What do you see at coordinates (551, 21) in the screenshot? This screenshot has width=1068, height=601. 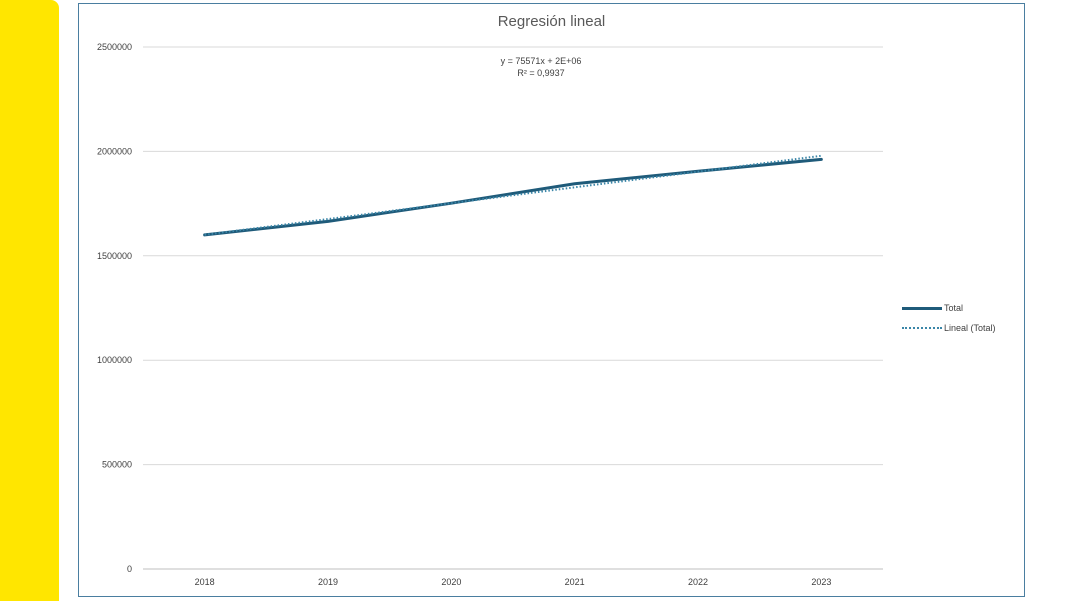 I see `chart-title: Regresión lineal` at bounding box center [551, 21].